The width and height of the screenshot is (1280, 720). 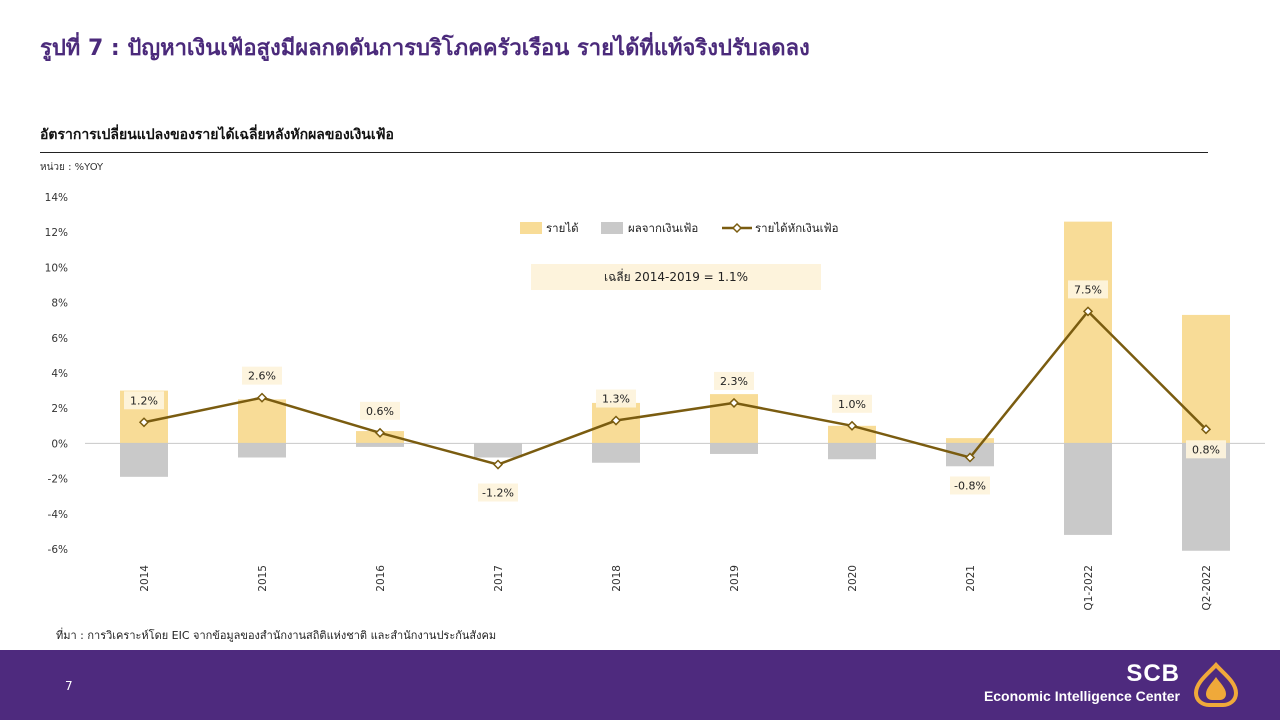 What do you see at coordinates (59, 304) in the screenshot?
I see `y-tick-label: 8%` at bounding box center [59, 304].